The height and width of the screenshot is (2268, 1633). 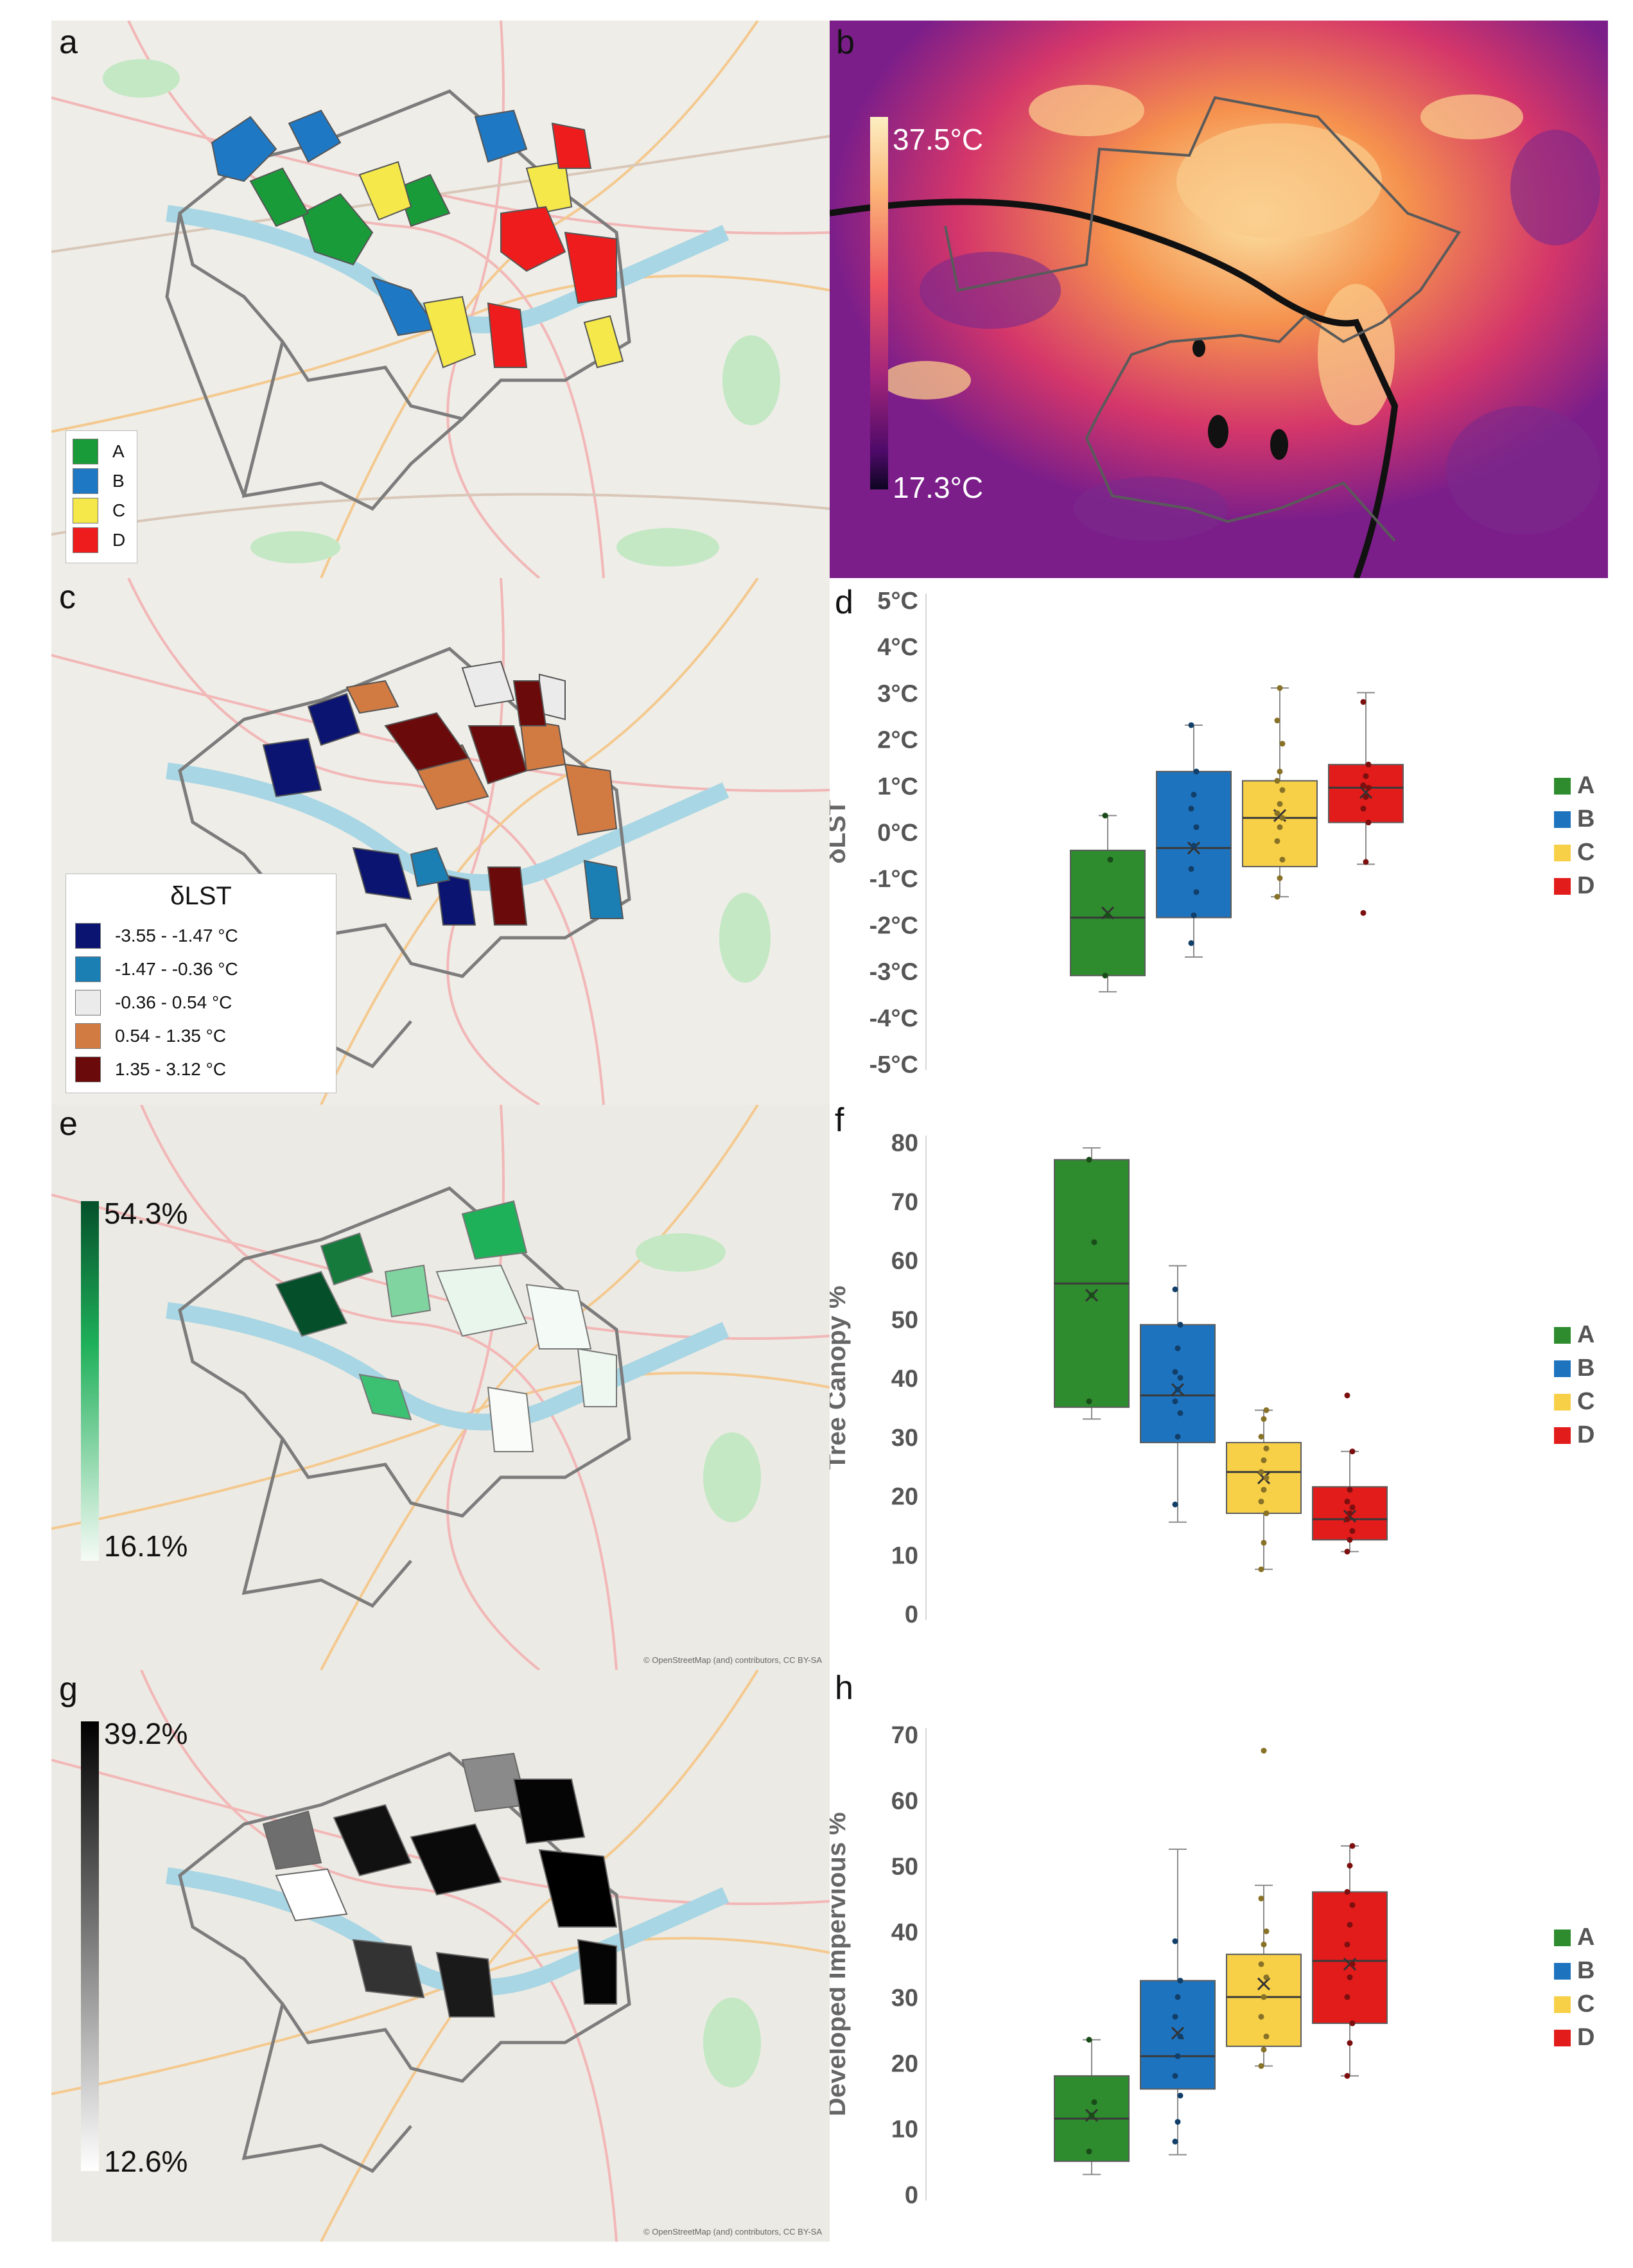 What do you see at coordinates (443, 793) in the screenshot?
I see `dlst-polygons` at bounding box center [443, 793].